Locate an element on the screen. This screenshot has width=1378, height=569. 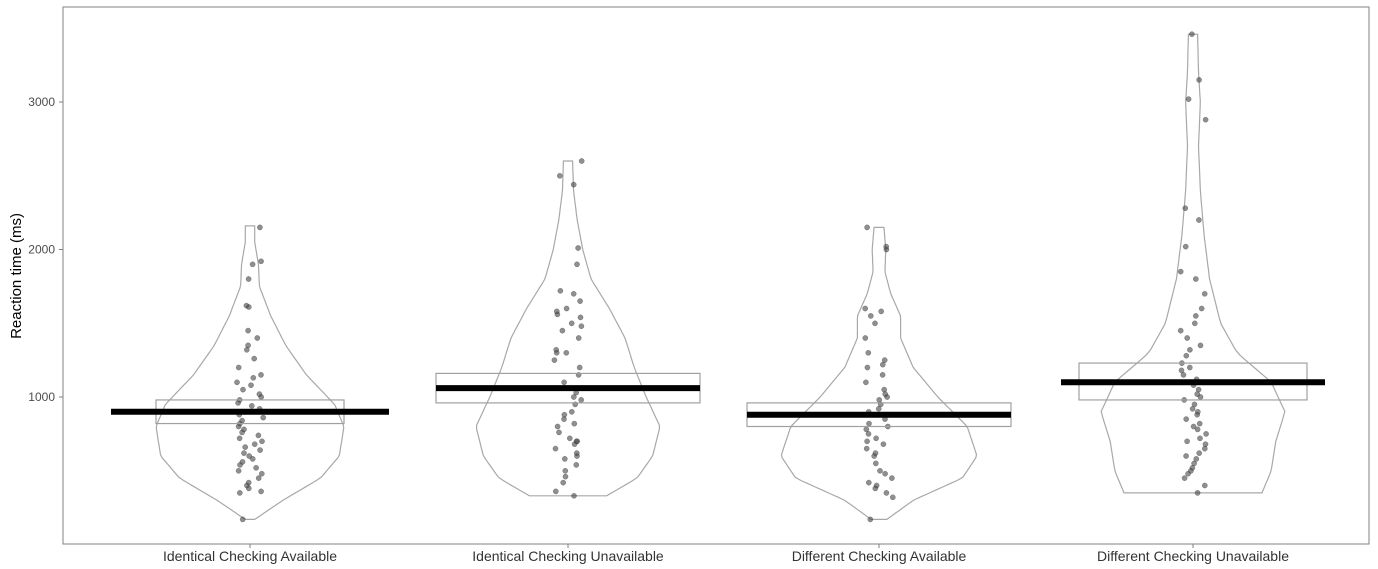
x-tick-label: Different Checking Unavailable is located at coordinates (1193, 556).